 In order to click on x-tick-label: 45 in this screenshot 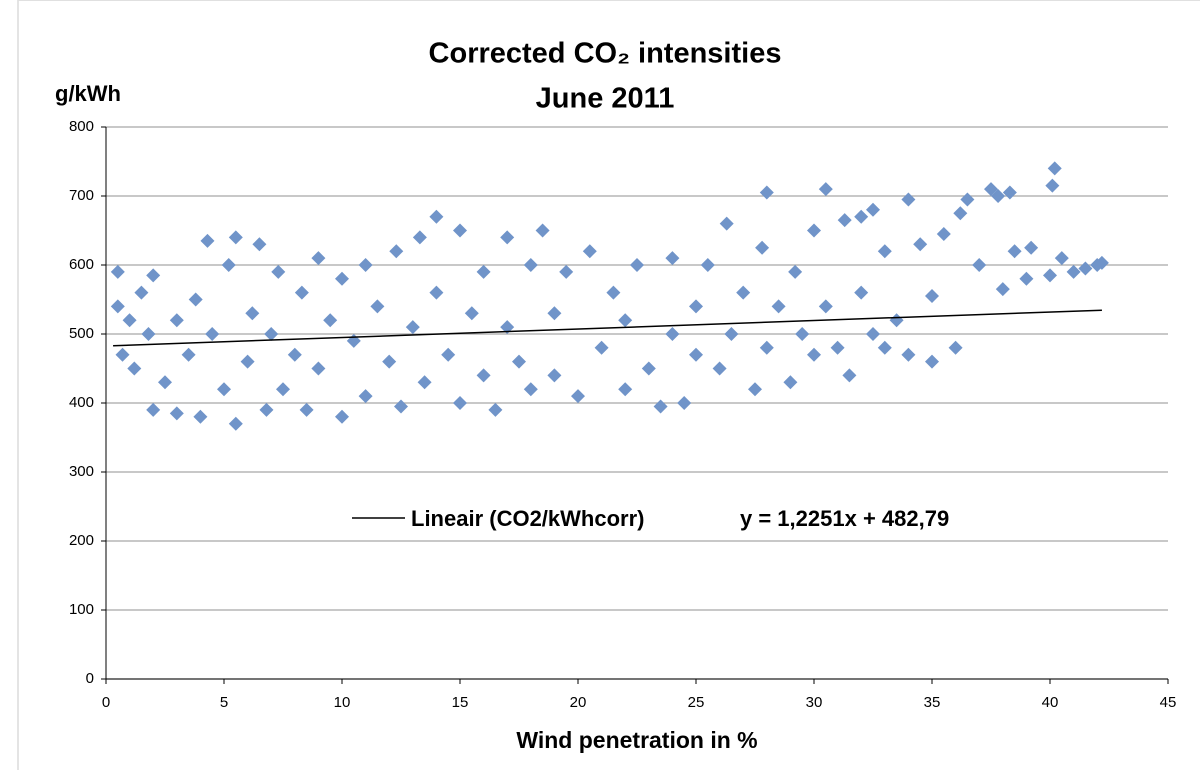, I will do `click(1168, 702)`.